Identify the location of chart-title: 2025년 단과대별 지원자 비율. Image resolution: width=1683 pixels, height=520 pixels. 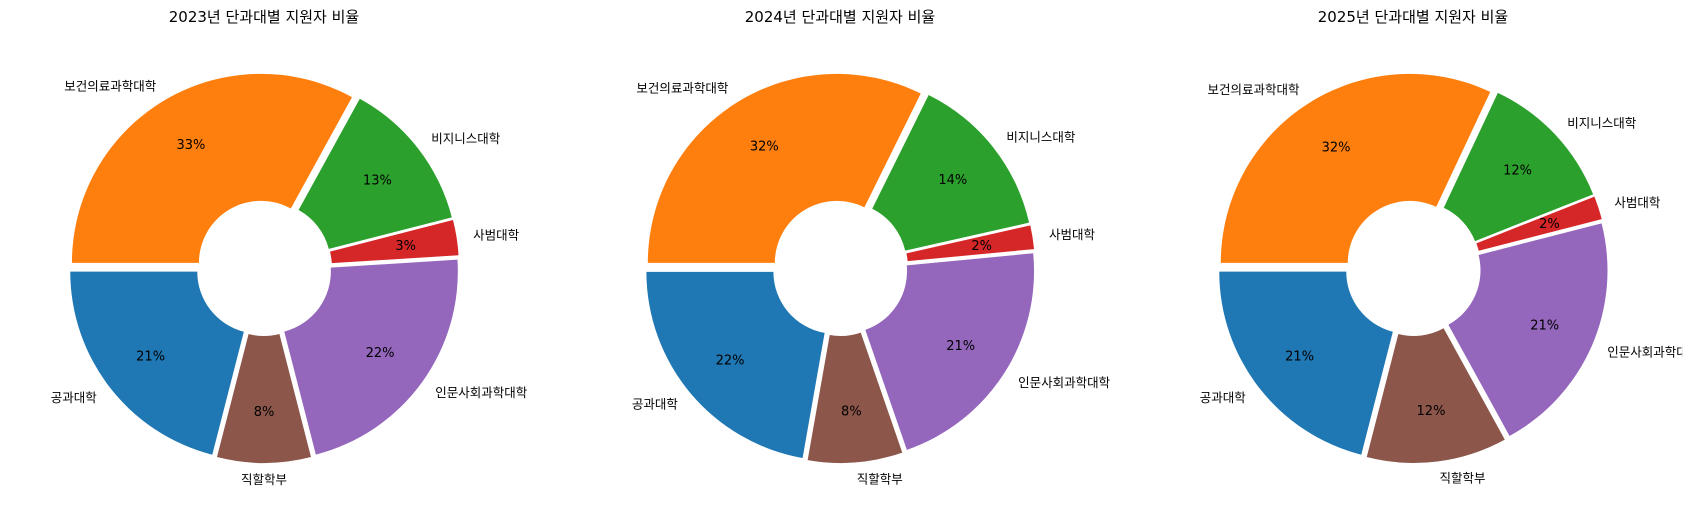
(1413, 17).